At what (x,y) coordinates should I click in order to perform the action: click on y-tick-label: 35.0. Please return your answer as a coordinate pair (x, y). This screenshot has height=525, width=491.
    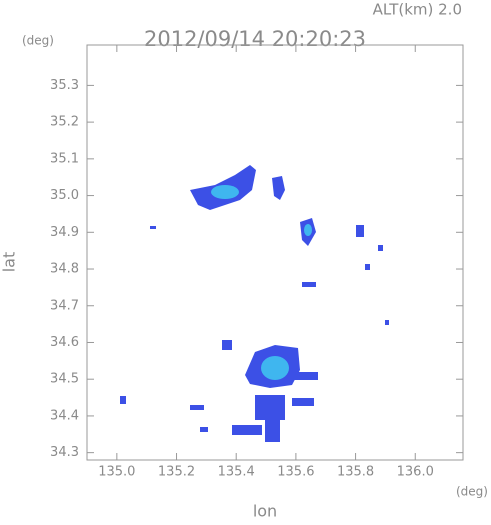
    Looking at the image, I should click on (64, 195).